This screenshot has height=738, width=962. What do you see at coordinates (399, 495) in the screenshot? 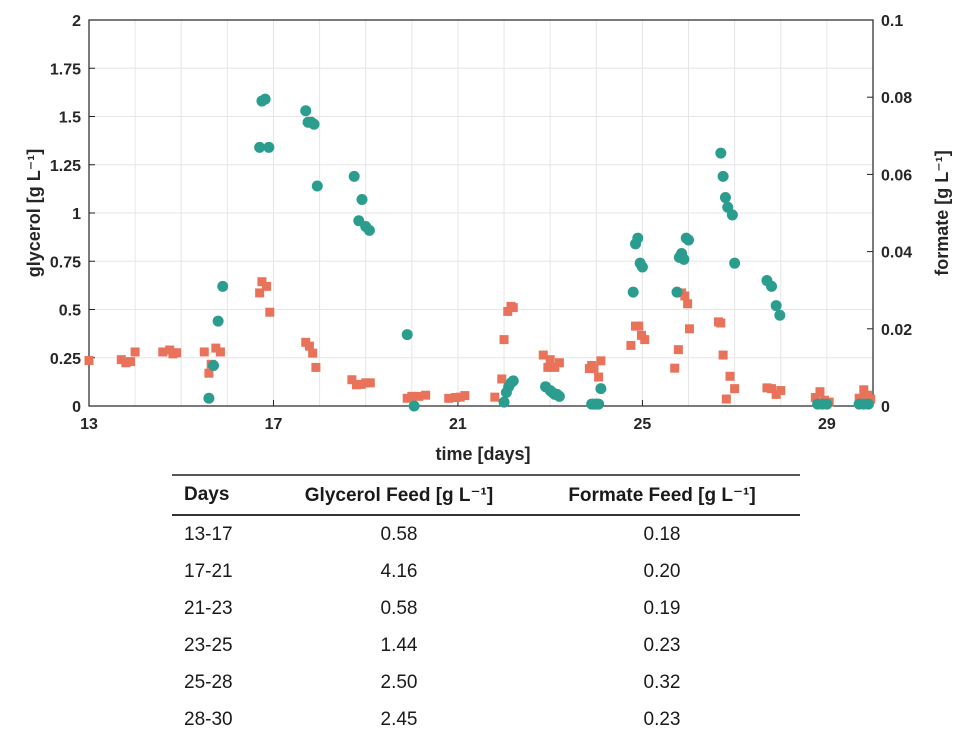
I see `header-glycerol-feed: Glycerol Feed [g L⁻¹]` at bounding box center [399, 495].